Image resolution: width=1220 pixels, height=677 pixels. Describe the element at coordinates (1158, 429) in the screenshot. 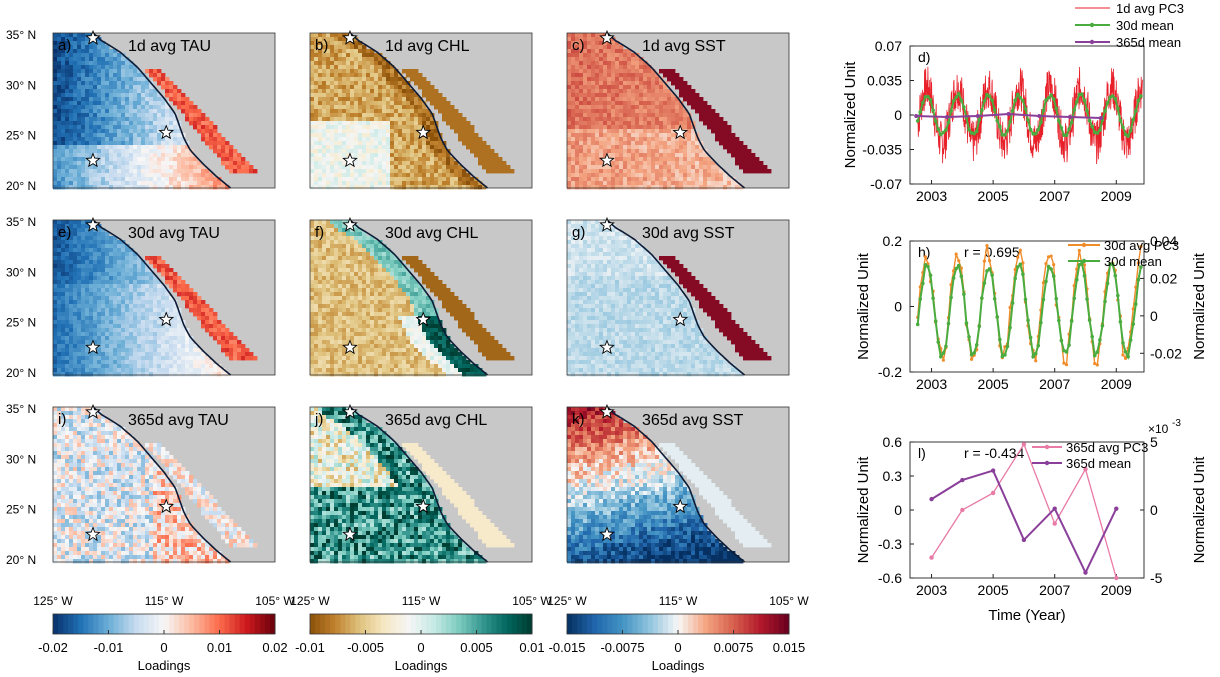

I see `axis-exponent: ×10` at that location.